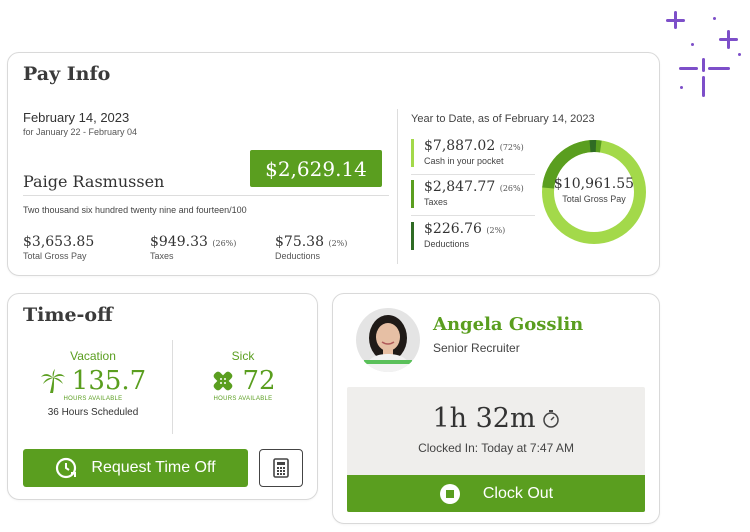 This screenshot has width=750, height=532. What do you see at coordinates (243, 399) in the screenshot?
I see `sick-hours-label: HOURS AVAILABLE` at bounding box center [243, 399].